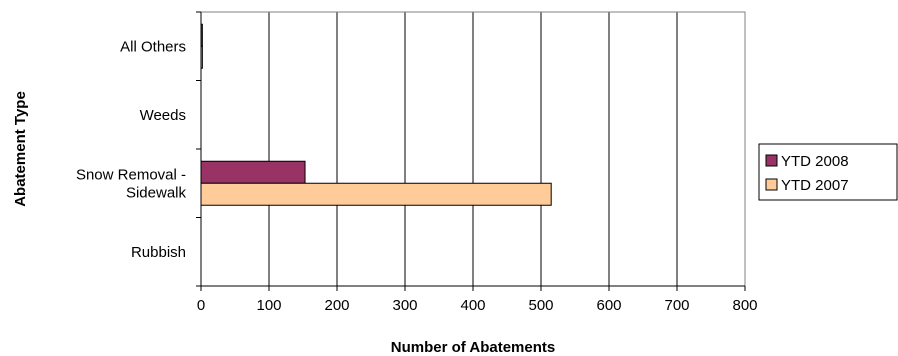 The width and height of the screenshot is (898, 356). Describe the element at coordinates (336, 305) in the screenshot. I see `x-tick-label: 200` at that location.